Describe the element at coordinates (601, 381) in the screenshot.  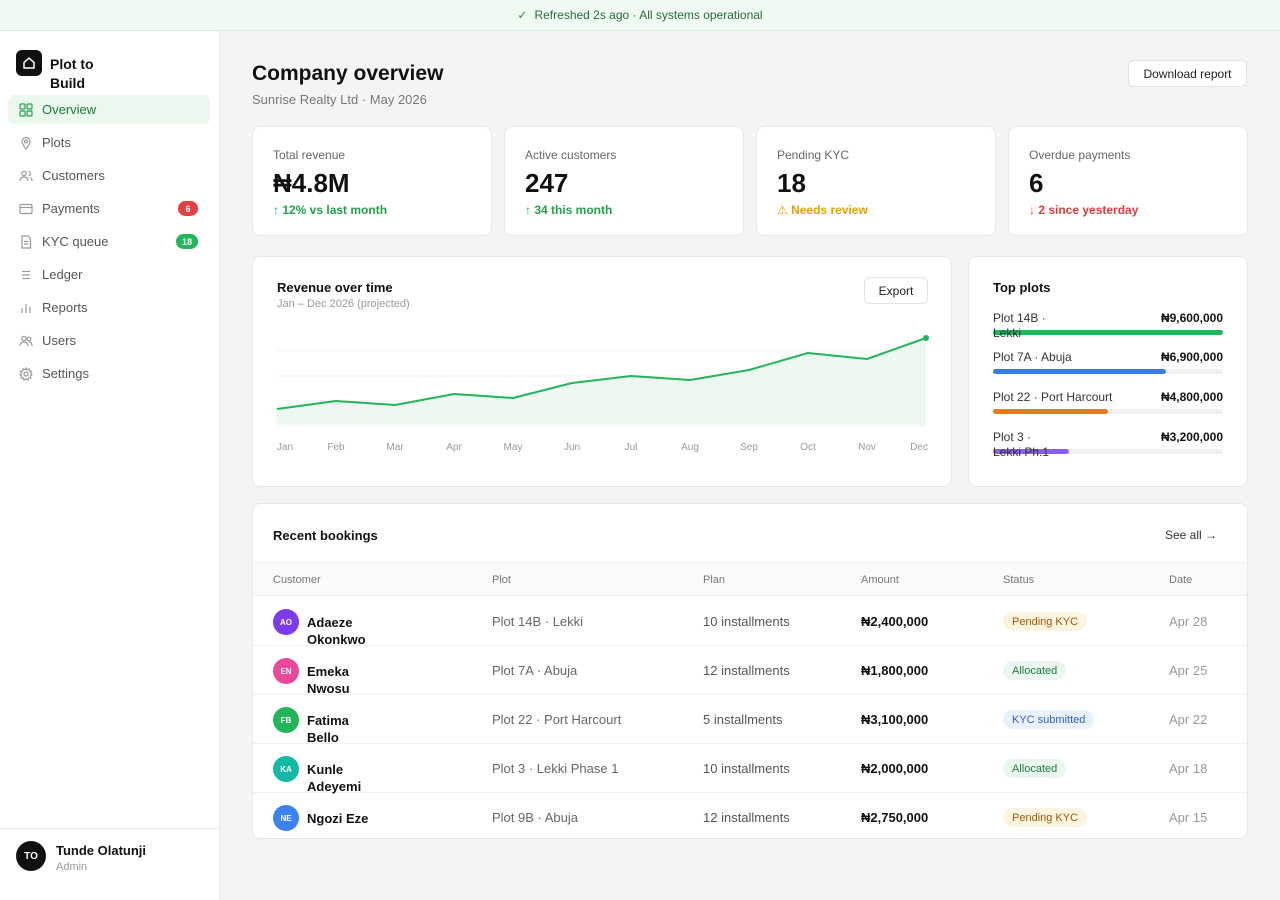
I see `area-fill` at that location.